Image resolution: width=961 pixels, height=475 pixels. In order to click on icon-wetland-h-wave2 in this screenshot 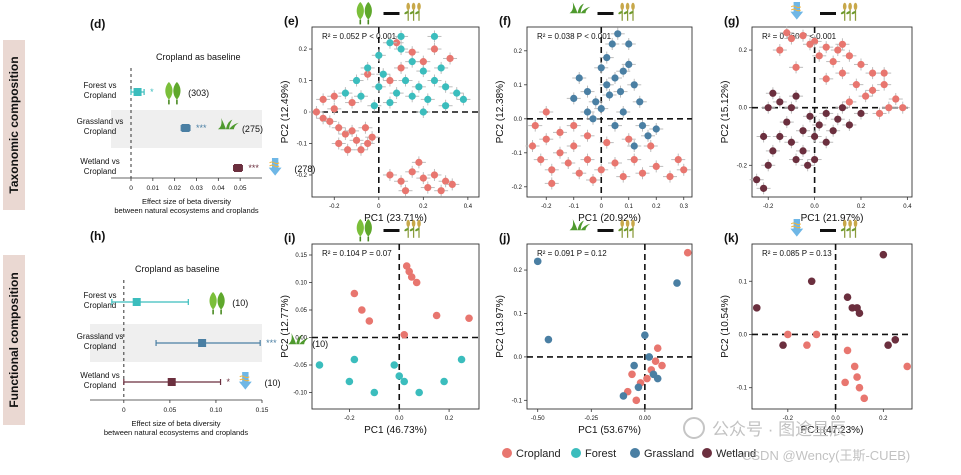, I will do `click(244, 380)`.